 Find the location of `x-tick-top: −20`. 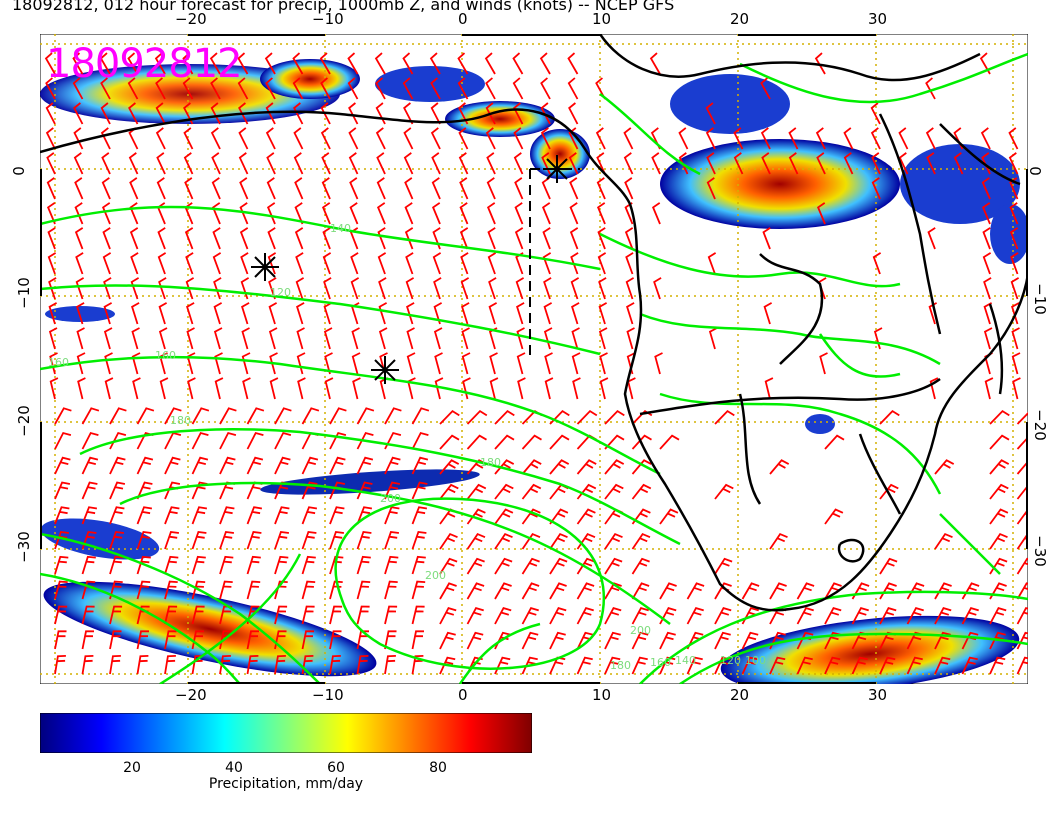

x-tick-top: −20 is located at coordinates (191, 19).